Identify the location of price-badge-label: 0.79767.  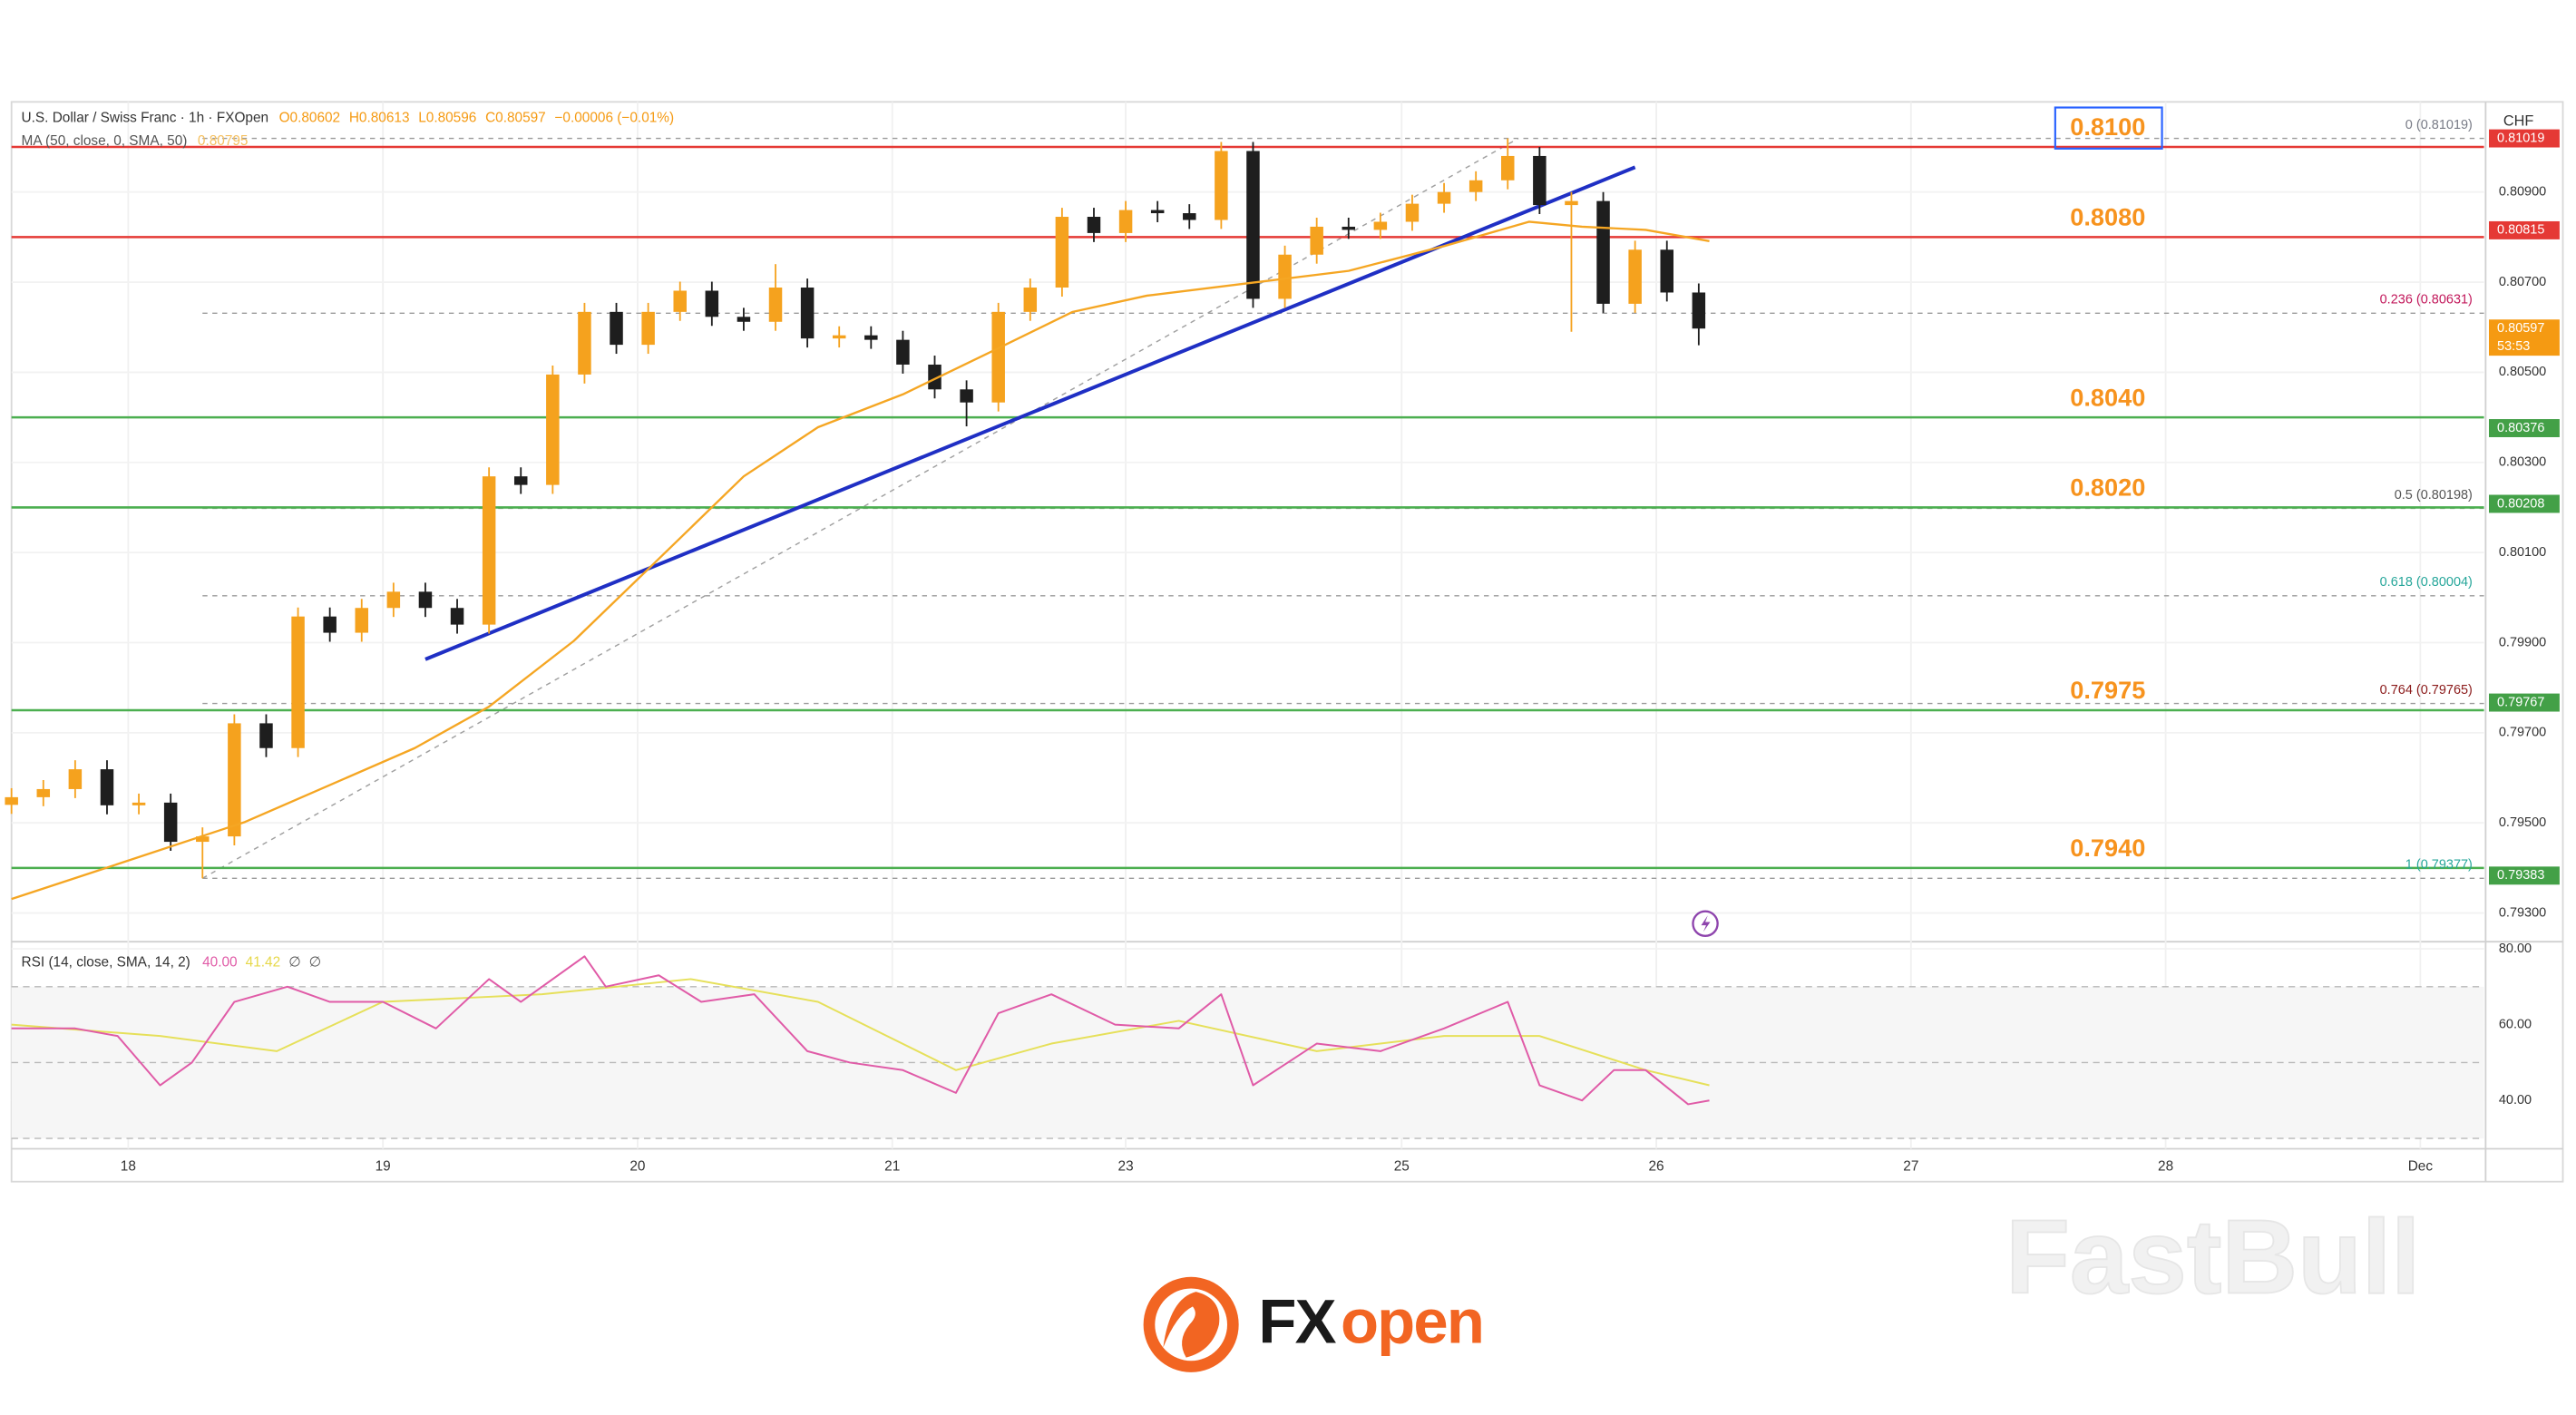
(2520, 702).